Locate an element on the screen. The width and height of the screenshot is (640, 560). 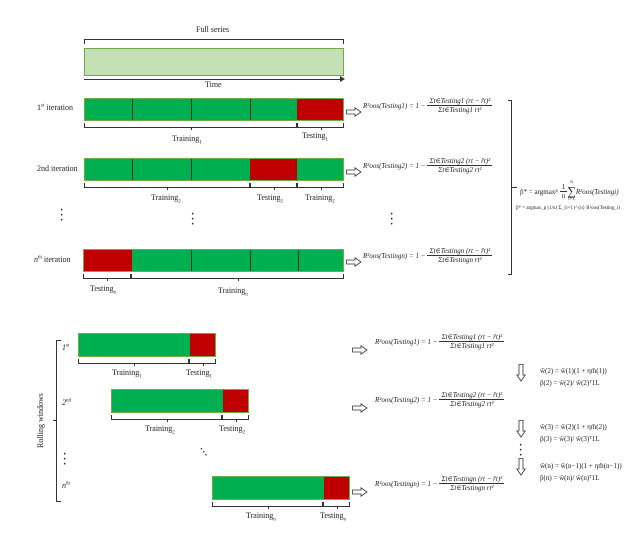
portfolio-update: p̂(3) = ŵ(3)/ ŵ(3)ᵀ1L is located at coordinates (570, 439).